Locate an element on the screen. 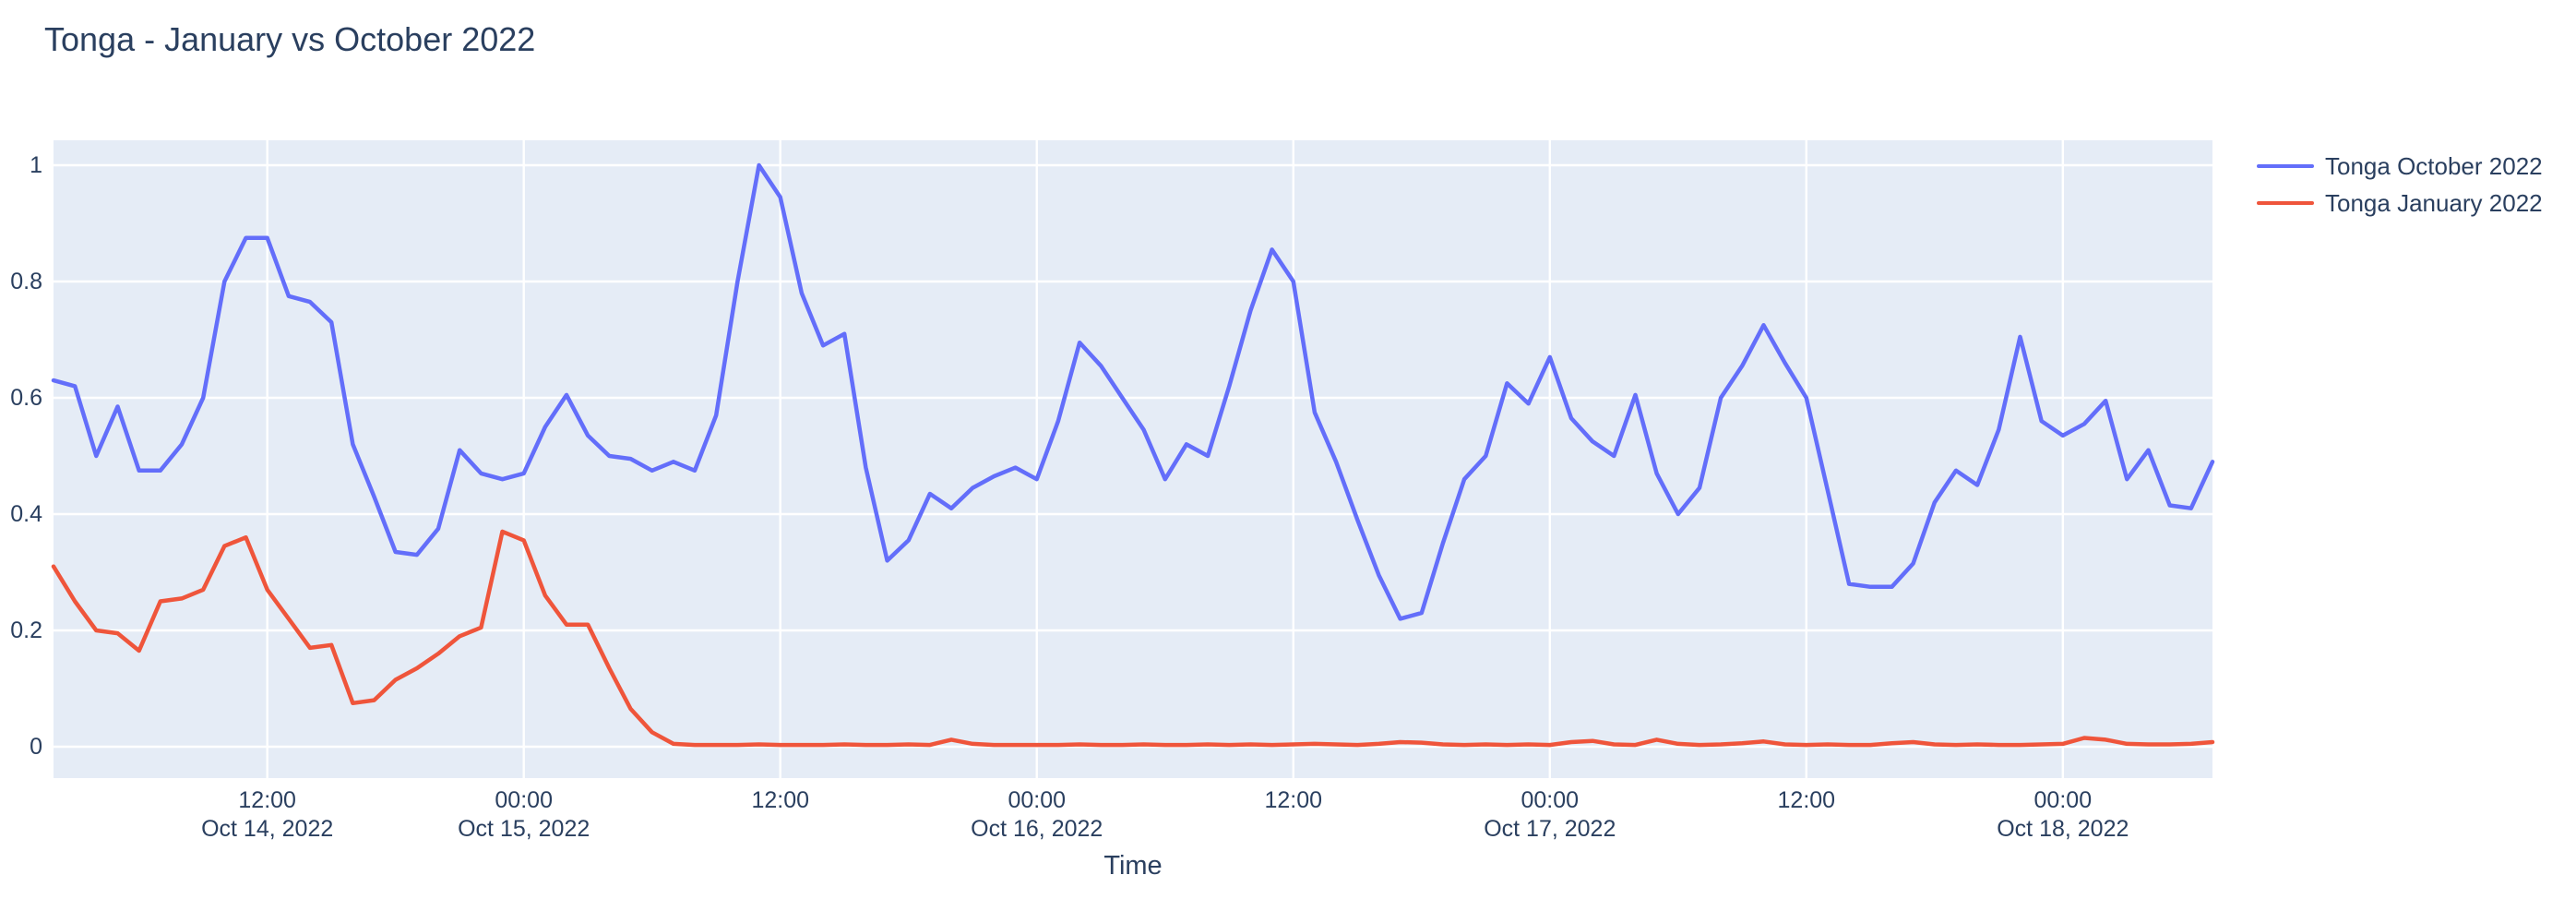 This screenshot has width=2576, height=899. chart-title: Tonga - January vs October 2022 is located at coordinates (290, 39).